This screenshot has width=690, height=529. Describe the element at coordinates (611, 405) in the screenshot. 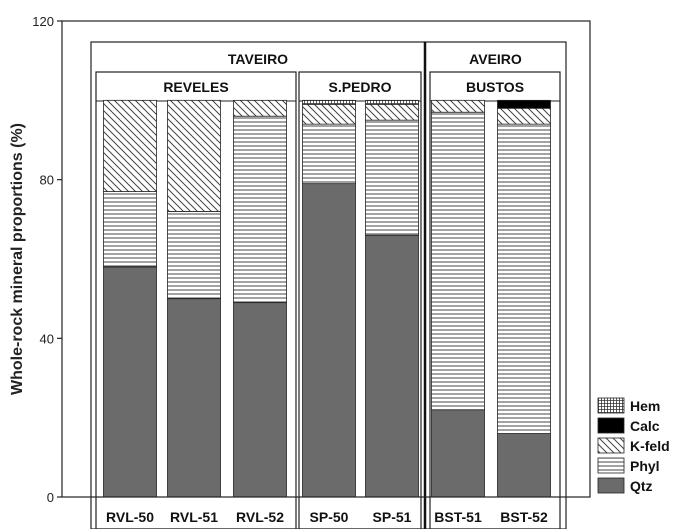

I see `legend-swatch-hem` at that location.